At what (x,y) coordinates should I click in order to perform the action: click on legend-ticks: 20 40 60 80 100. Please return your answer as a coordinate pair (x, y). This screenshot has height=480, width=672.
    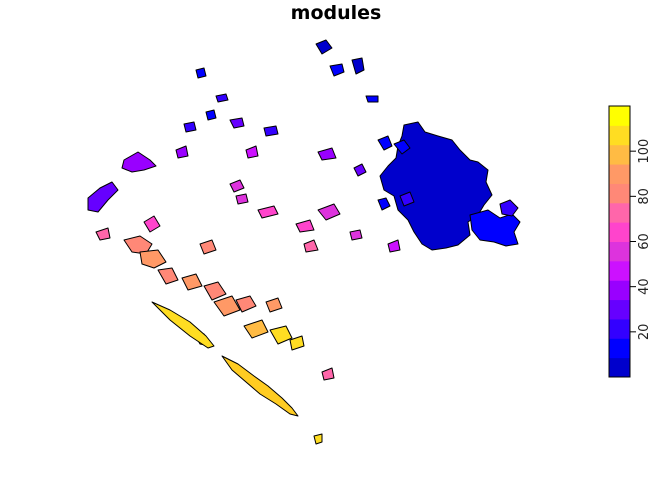
    Looking at the image, I should click on (641, 239).